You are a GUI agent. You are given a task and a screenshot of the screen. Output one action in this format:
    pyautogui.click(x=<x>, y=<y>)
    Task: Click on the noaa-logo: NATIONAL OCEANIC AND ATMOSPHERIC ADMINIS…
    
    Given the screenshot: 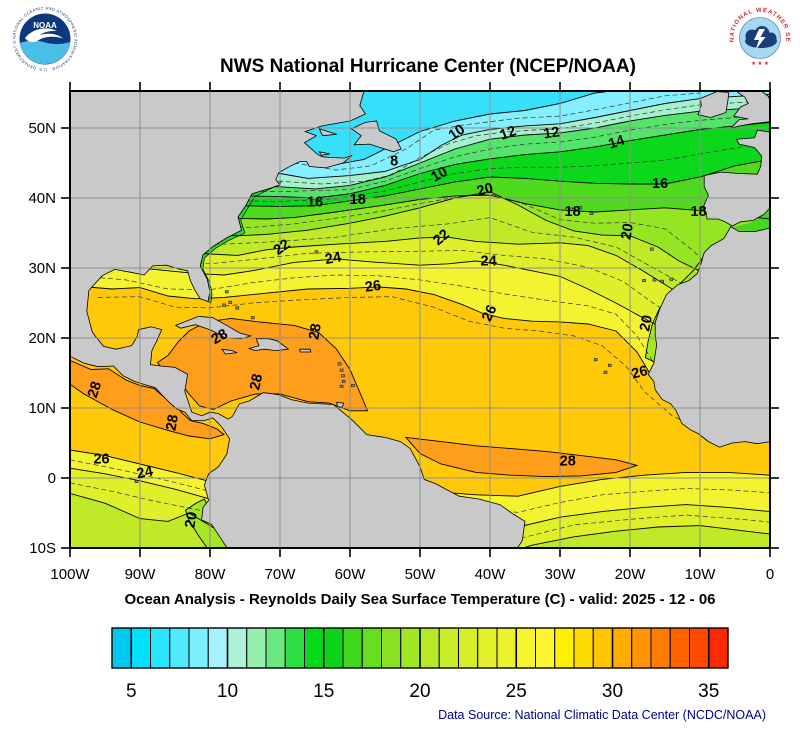 What is the action you would take?
    pyautogui.click(x=44, y=38)
    